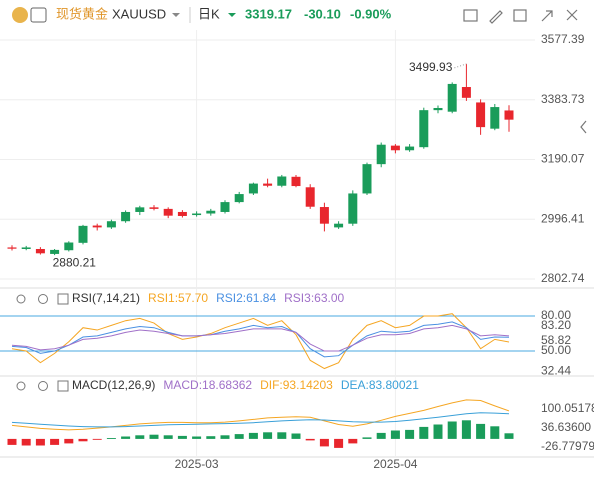 The image size is (594, 478). Describe the element at coordinates (113, 385) in the screenshot. I see `indicator-title: MACD(12,26,9)` at that location.